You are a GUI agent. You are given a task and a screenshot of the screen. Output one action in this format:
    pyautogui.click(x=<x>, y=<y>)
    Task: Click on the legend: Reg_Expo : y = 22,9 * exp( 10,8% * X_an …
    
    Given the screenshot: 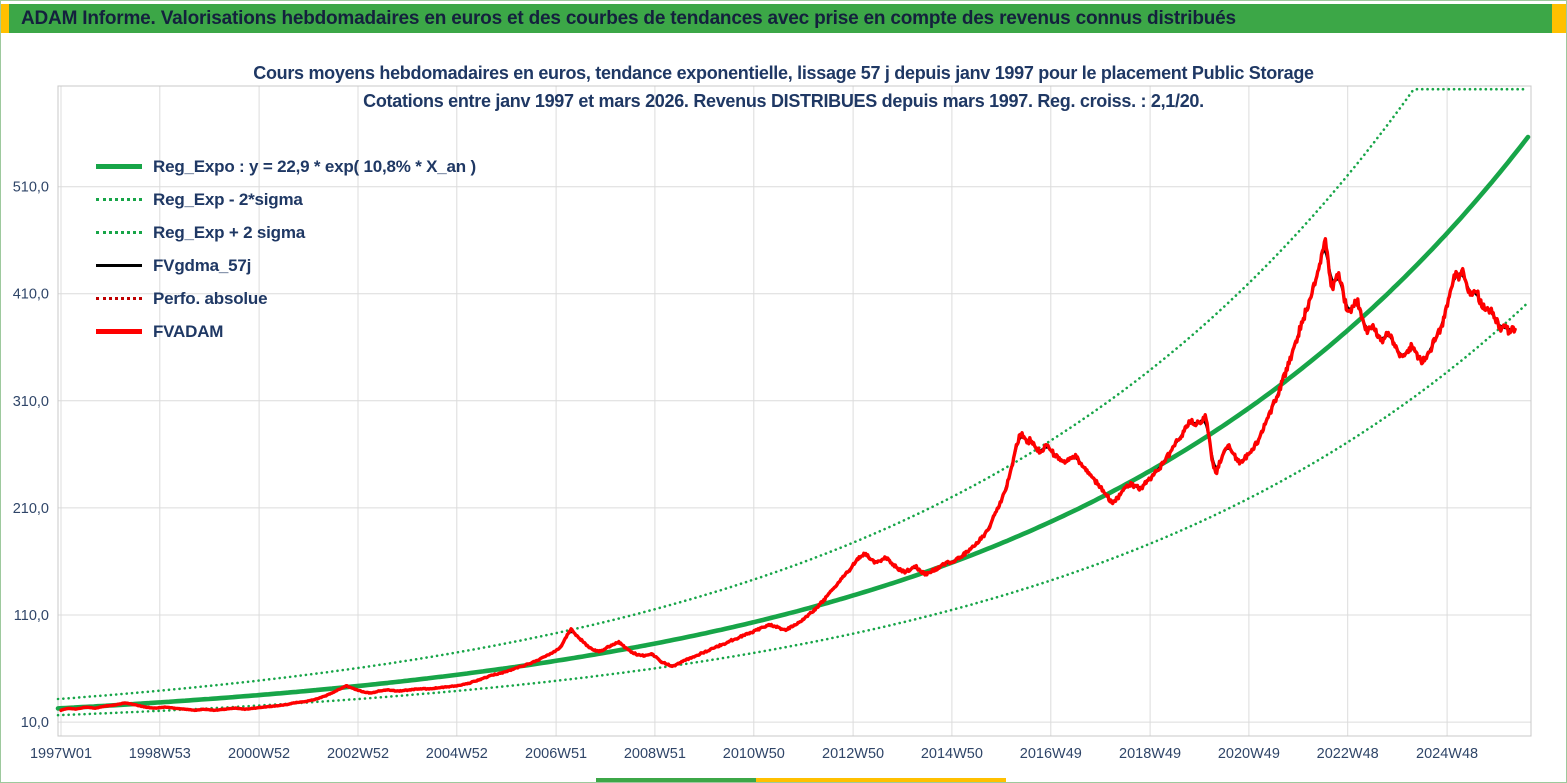 What is the action you would take?
    pyautogui.click(x=286, y=249)
    